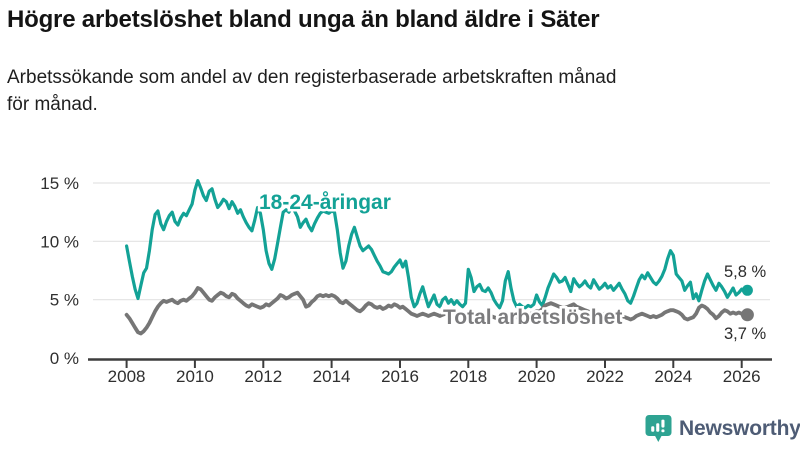 The image size is (800, 450). I want to click on y-tick-label-0: 0 %, so click(64, 358).